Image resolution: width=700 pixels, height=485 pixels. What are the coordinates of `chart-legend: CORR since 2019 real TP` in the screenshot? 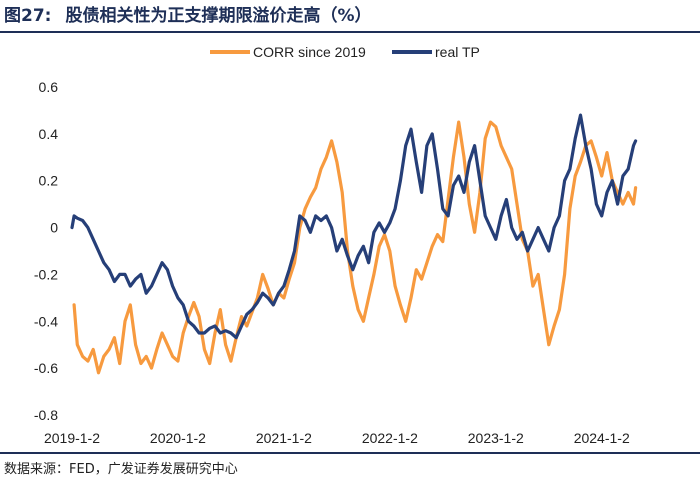 It's located at (345, 52).